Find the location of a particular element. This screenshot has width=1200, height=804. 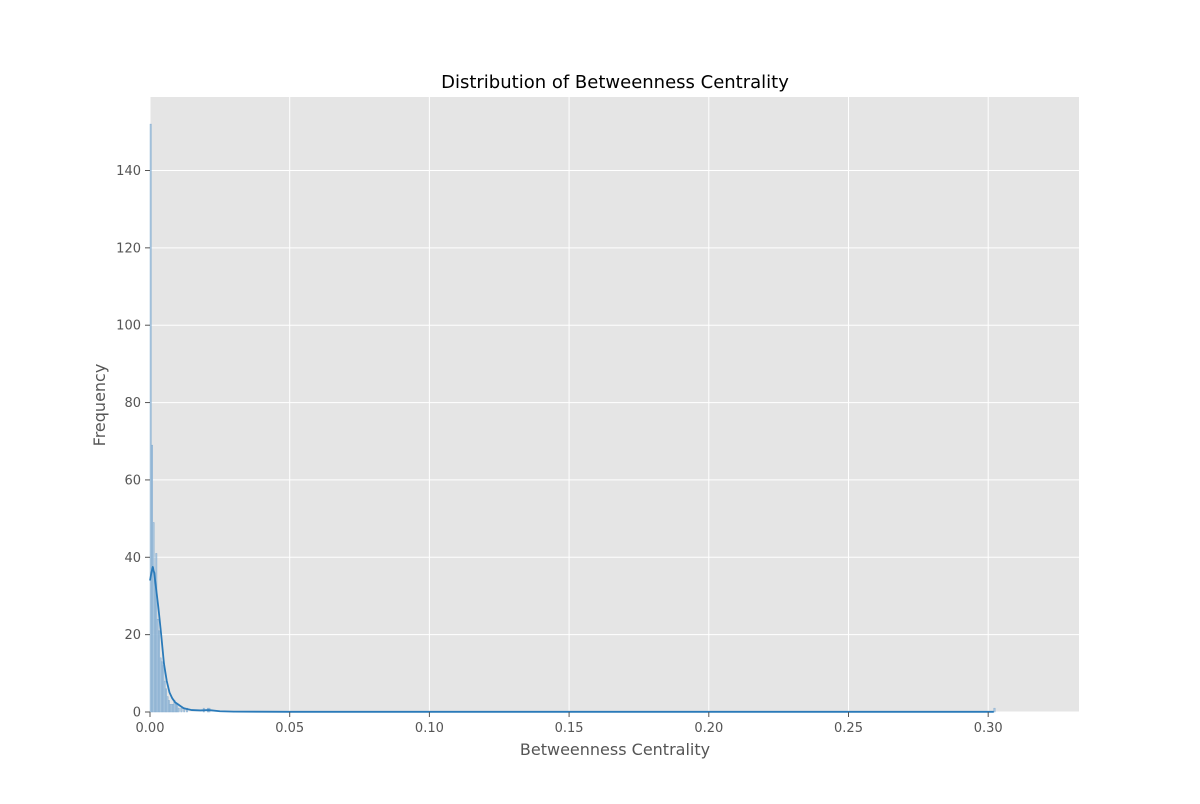

kde-curve is located at coordinates (571, 639).